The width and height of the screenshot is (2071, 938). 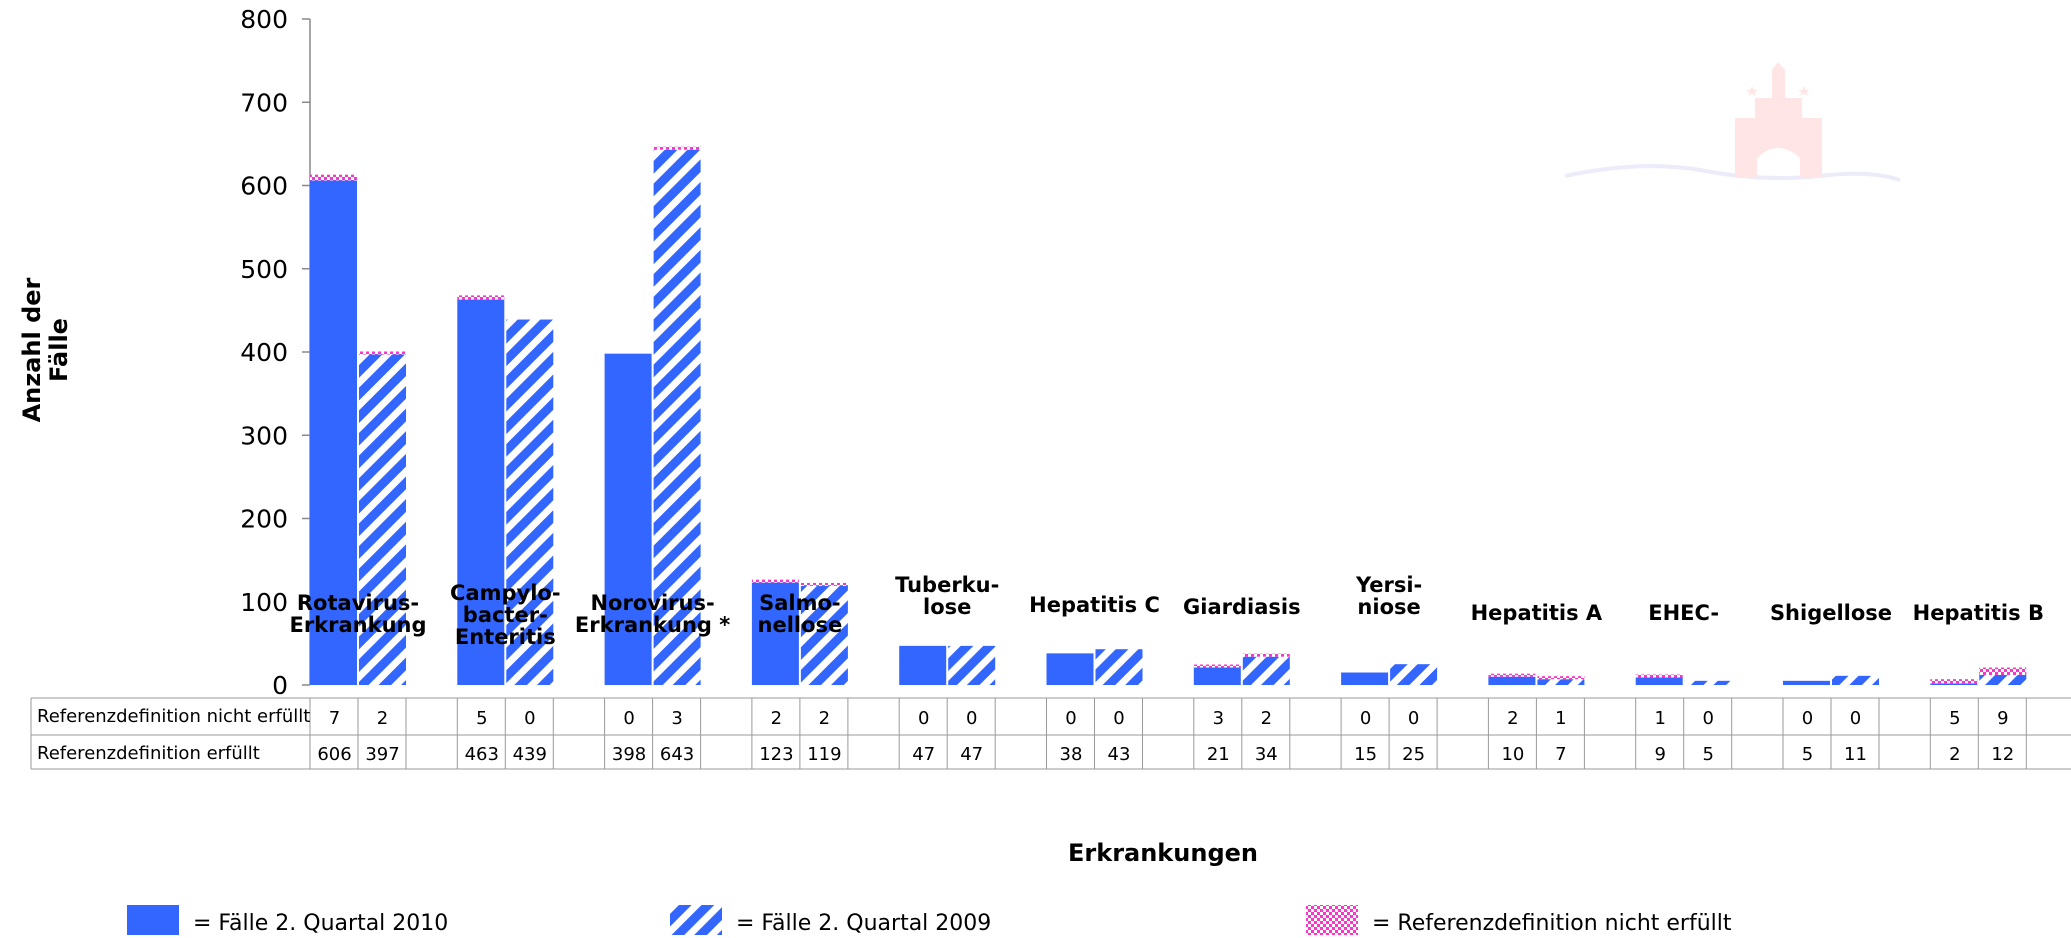 I want to click on category-label: Giardiasis, so click(x=1242, y=607).